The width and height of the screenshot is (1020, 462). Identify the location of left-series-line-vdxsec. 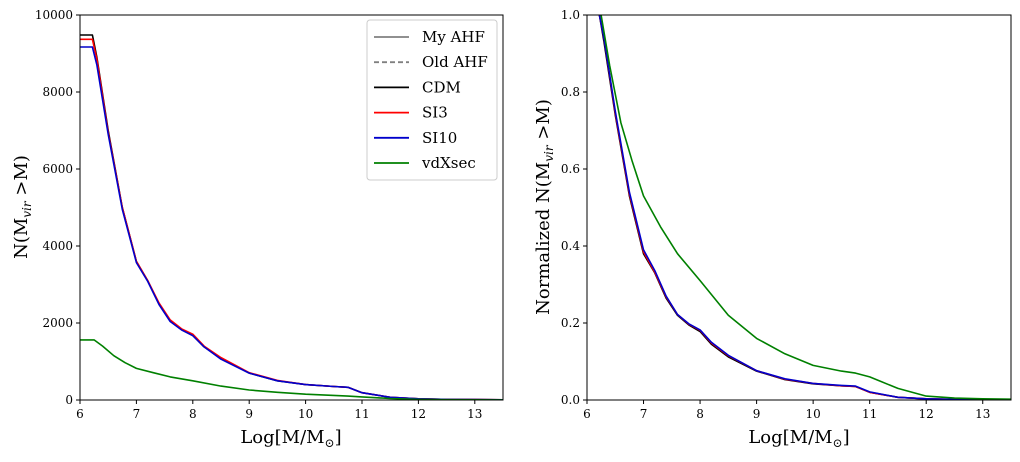
(291, 369).